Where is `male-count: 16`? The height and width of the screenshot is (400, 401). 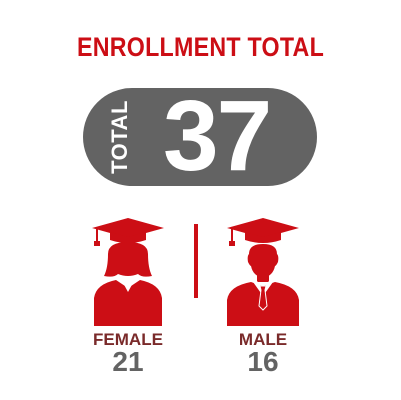 male-count: 16 is located at coordinates (263, 361).